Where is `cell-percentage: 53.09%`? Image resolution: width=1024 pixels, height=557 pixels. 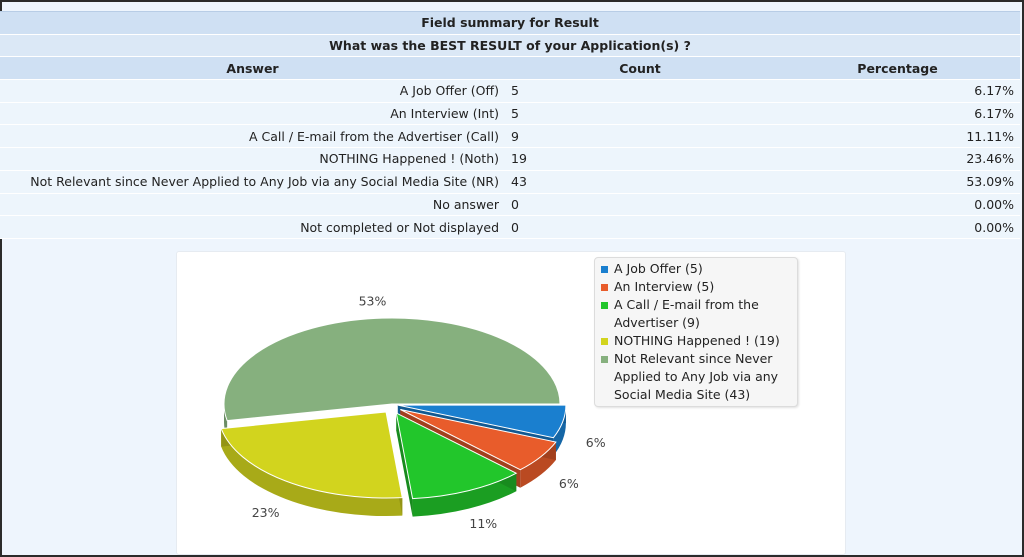
cell-percentage: 53.09% is located at coordinates (897, 182).